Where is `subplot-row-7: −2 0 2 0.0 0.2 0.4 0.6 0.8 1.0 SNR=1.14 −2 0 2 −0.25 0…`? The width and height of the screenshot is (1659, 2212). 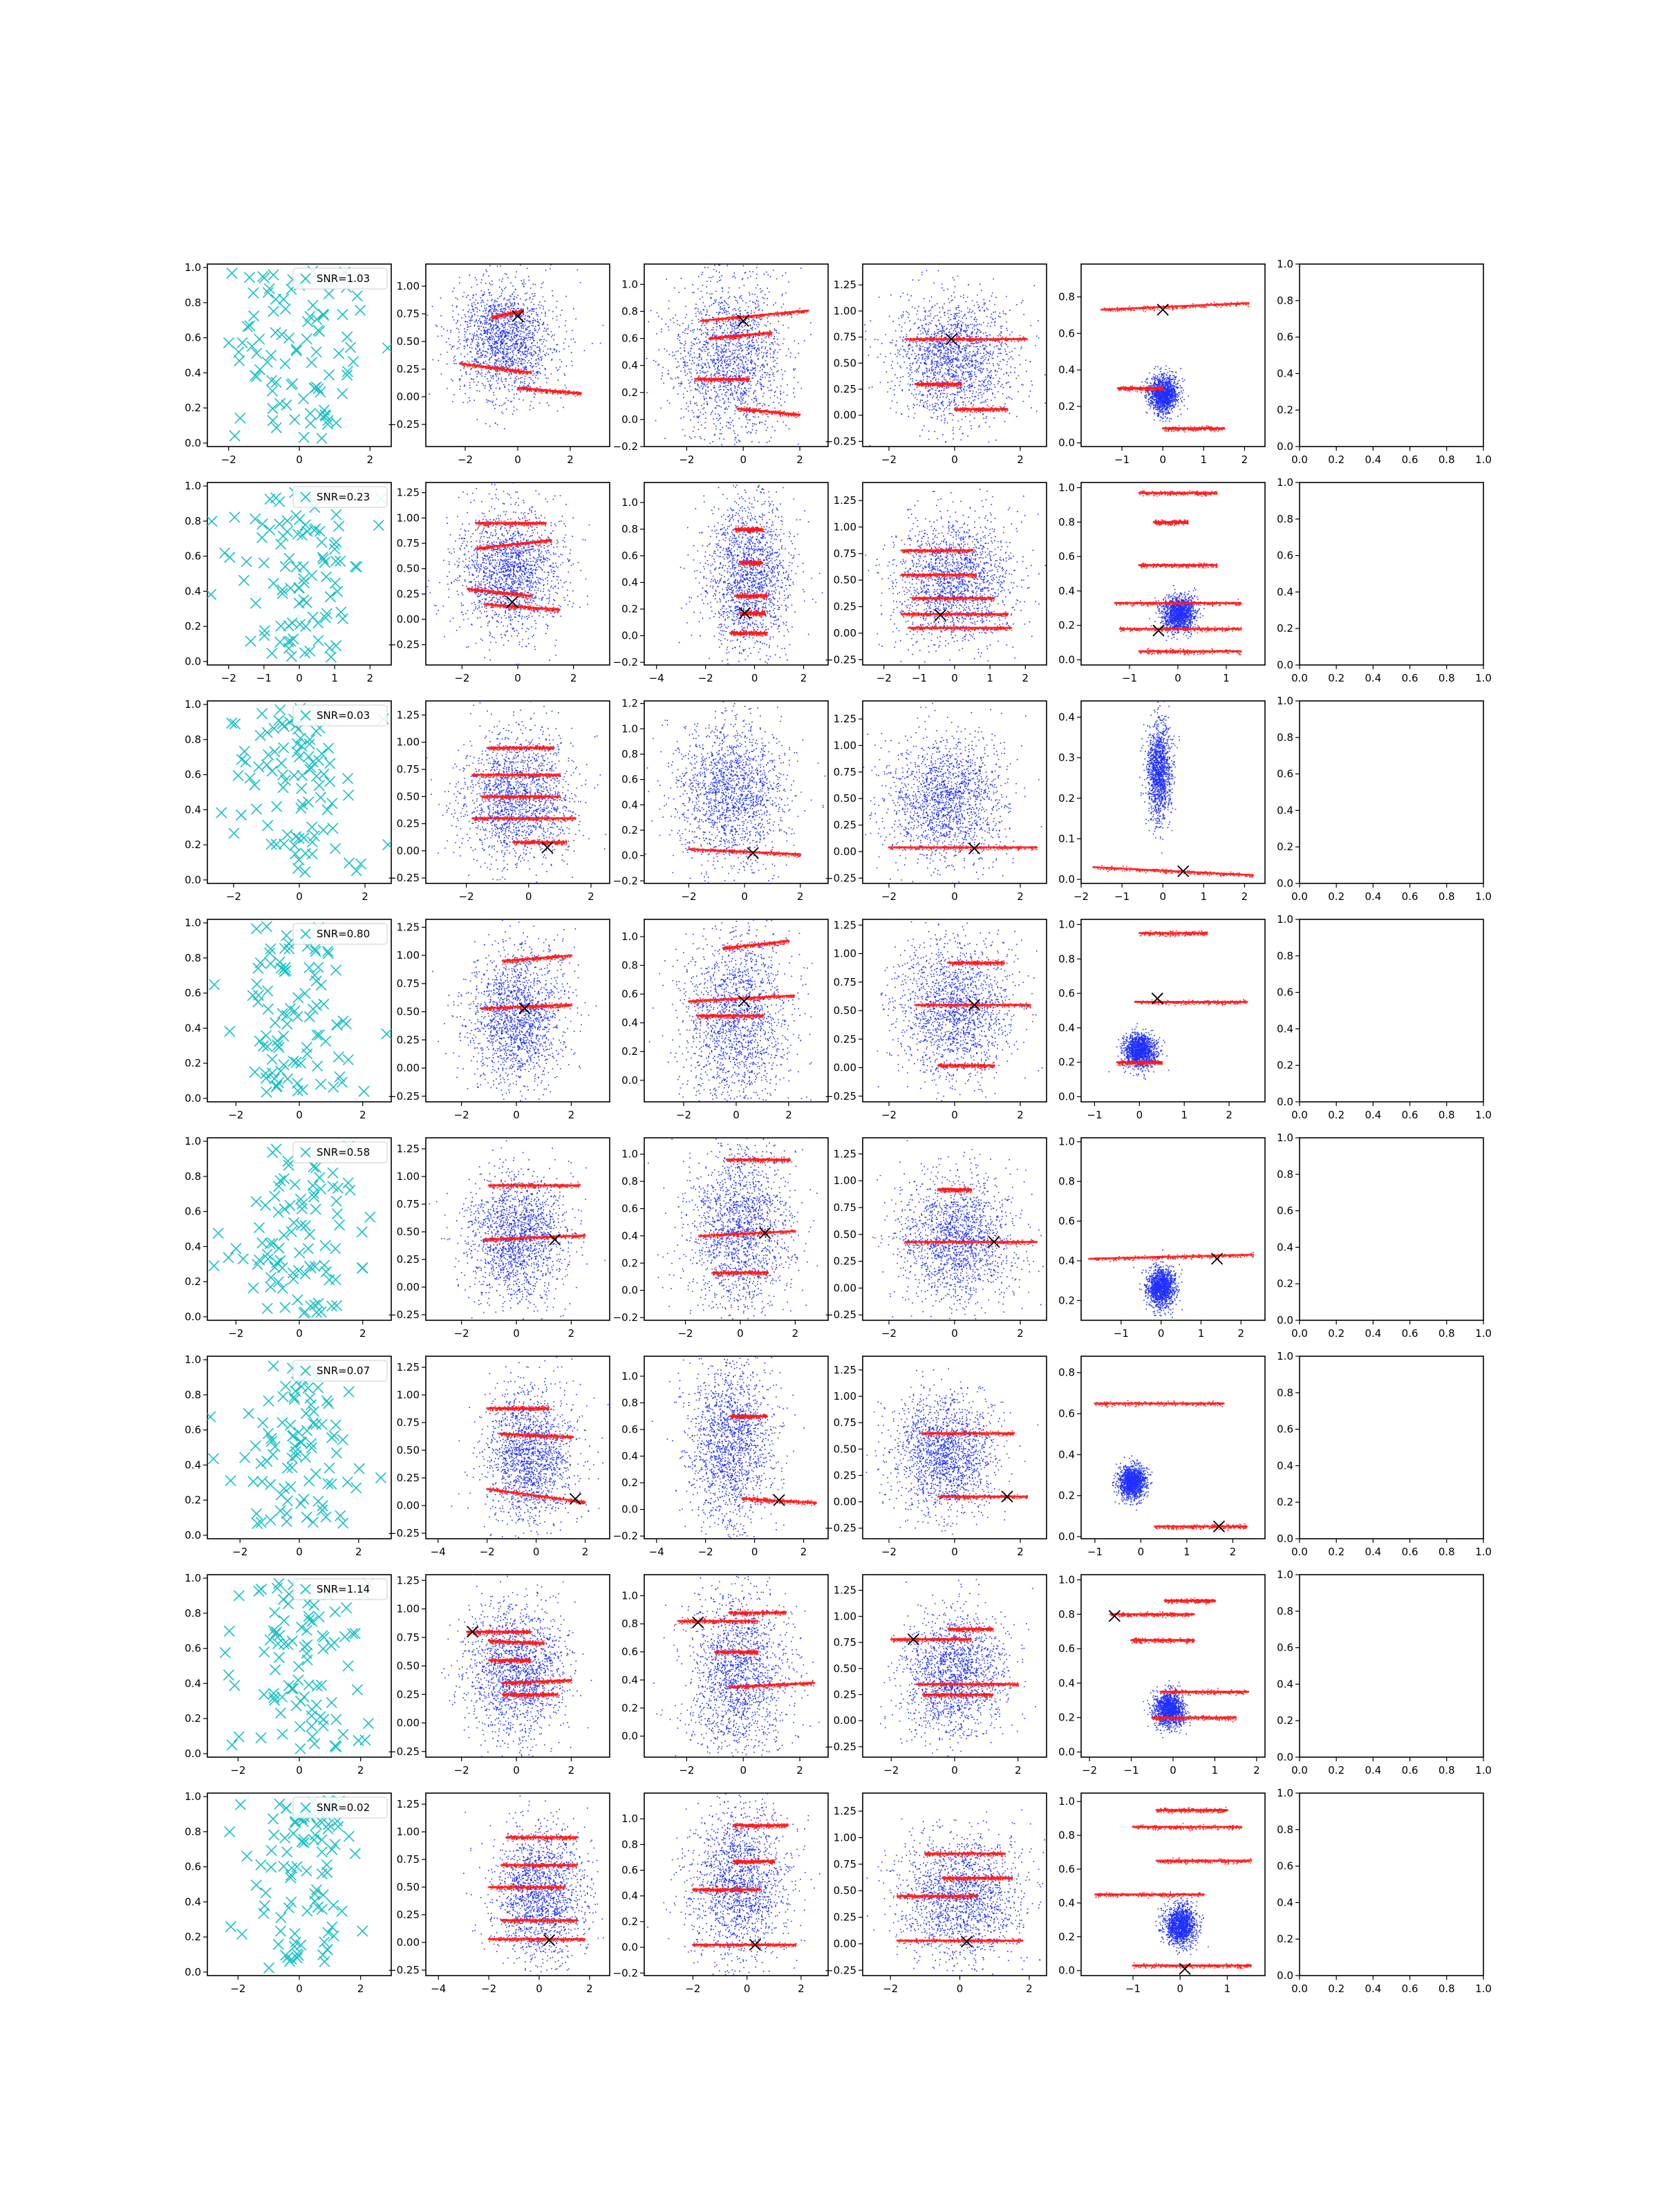 subplot-row-7: −2 0 2 0.0 0.2 0.4 0.6 0.8 1.0 SNR=1.14 −2 0 2 −0.25 0… is located at coordinates (838, 1672).